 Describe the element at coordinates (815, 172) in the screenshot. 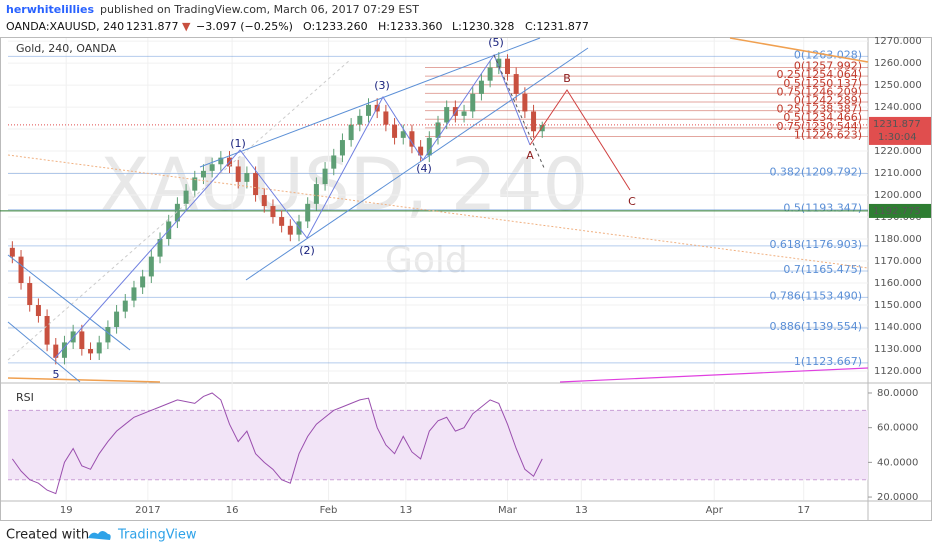

I see `fib-label: 0.382(1209.792)` at that location.